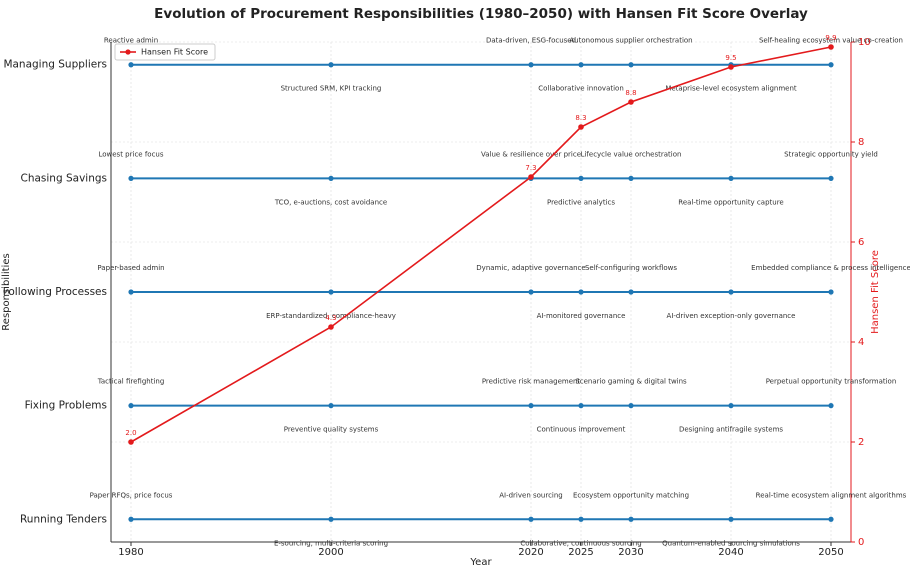  Describe the element at coordinates (730, 552) in the screenshot. I see `x-tick-label: 2040` at that location.